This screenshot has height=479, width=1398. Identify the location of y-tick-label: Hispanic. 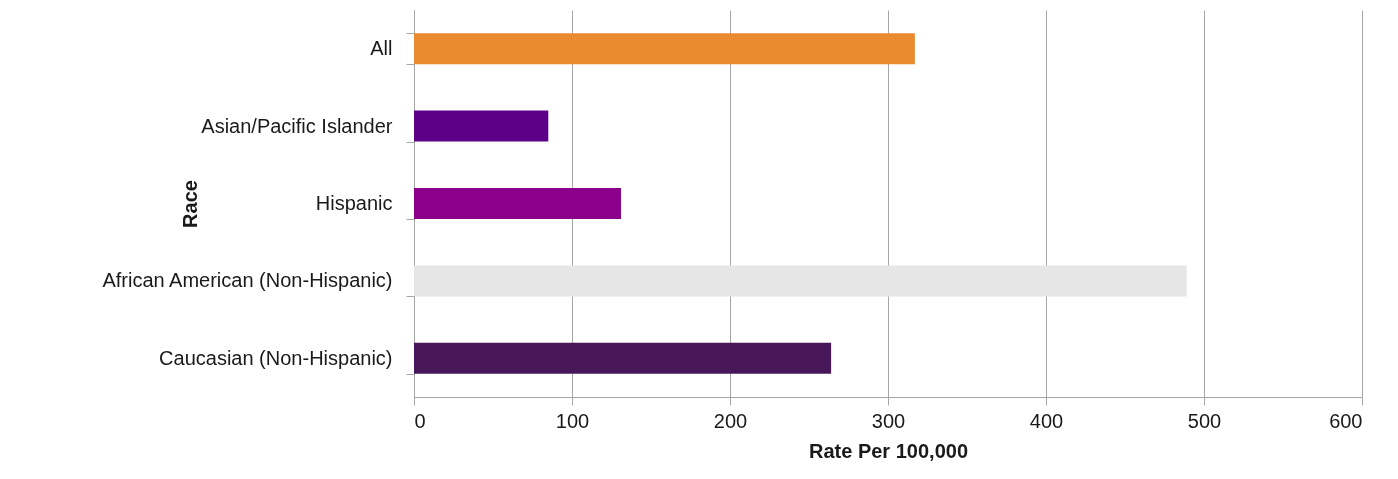
(354, 203).